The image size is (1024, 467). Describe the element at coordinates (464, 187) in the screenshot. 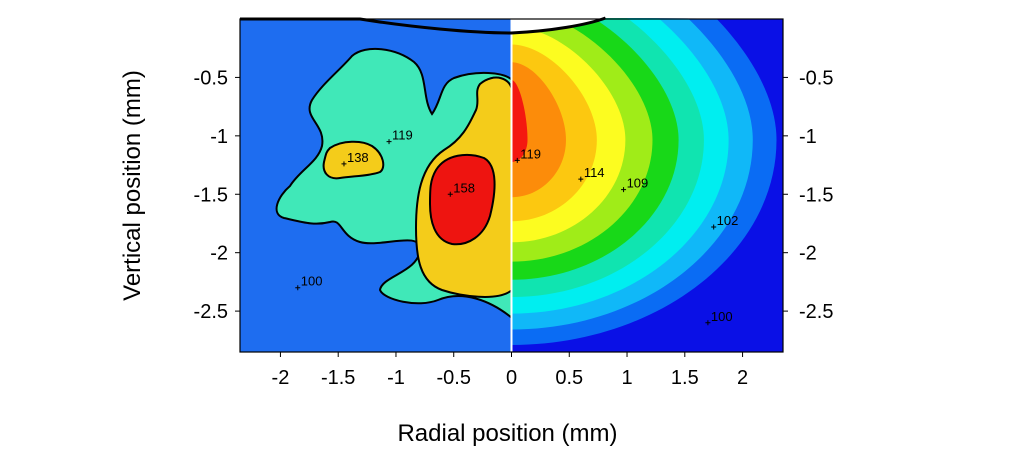

I see `data-point-label: 158` at that location.